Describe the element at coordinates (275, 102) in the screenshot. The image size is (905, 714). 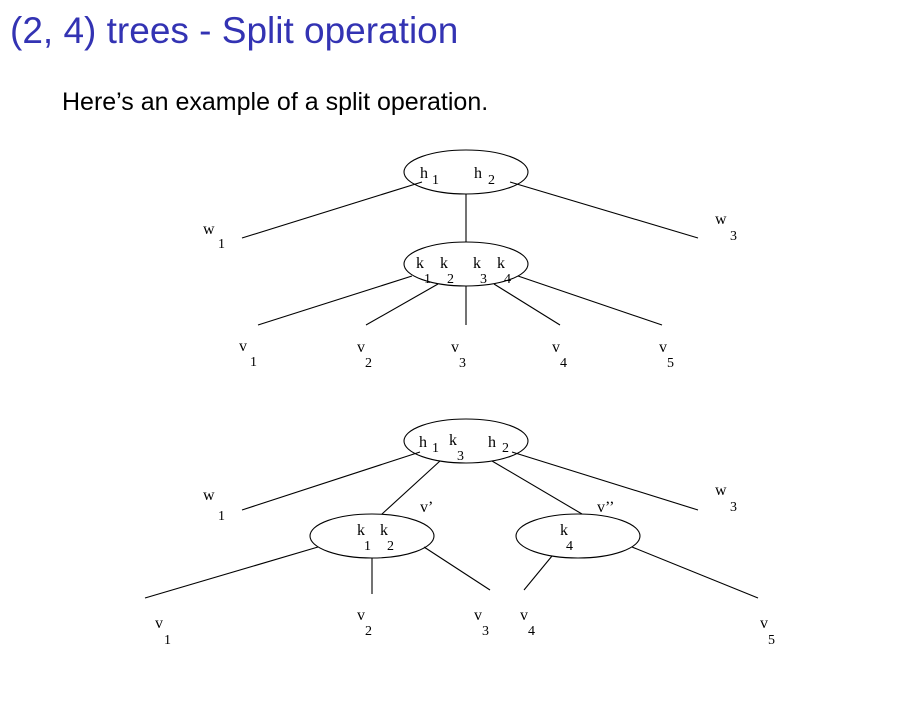
I see `slide-subtitle: Here’s an example of a split operation.` at that location.